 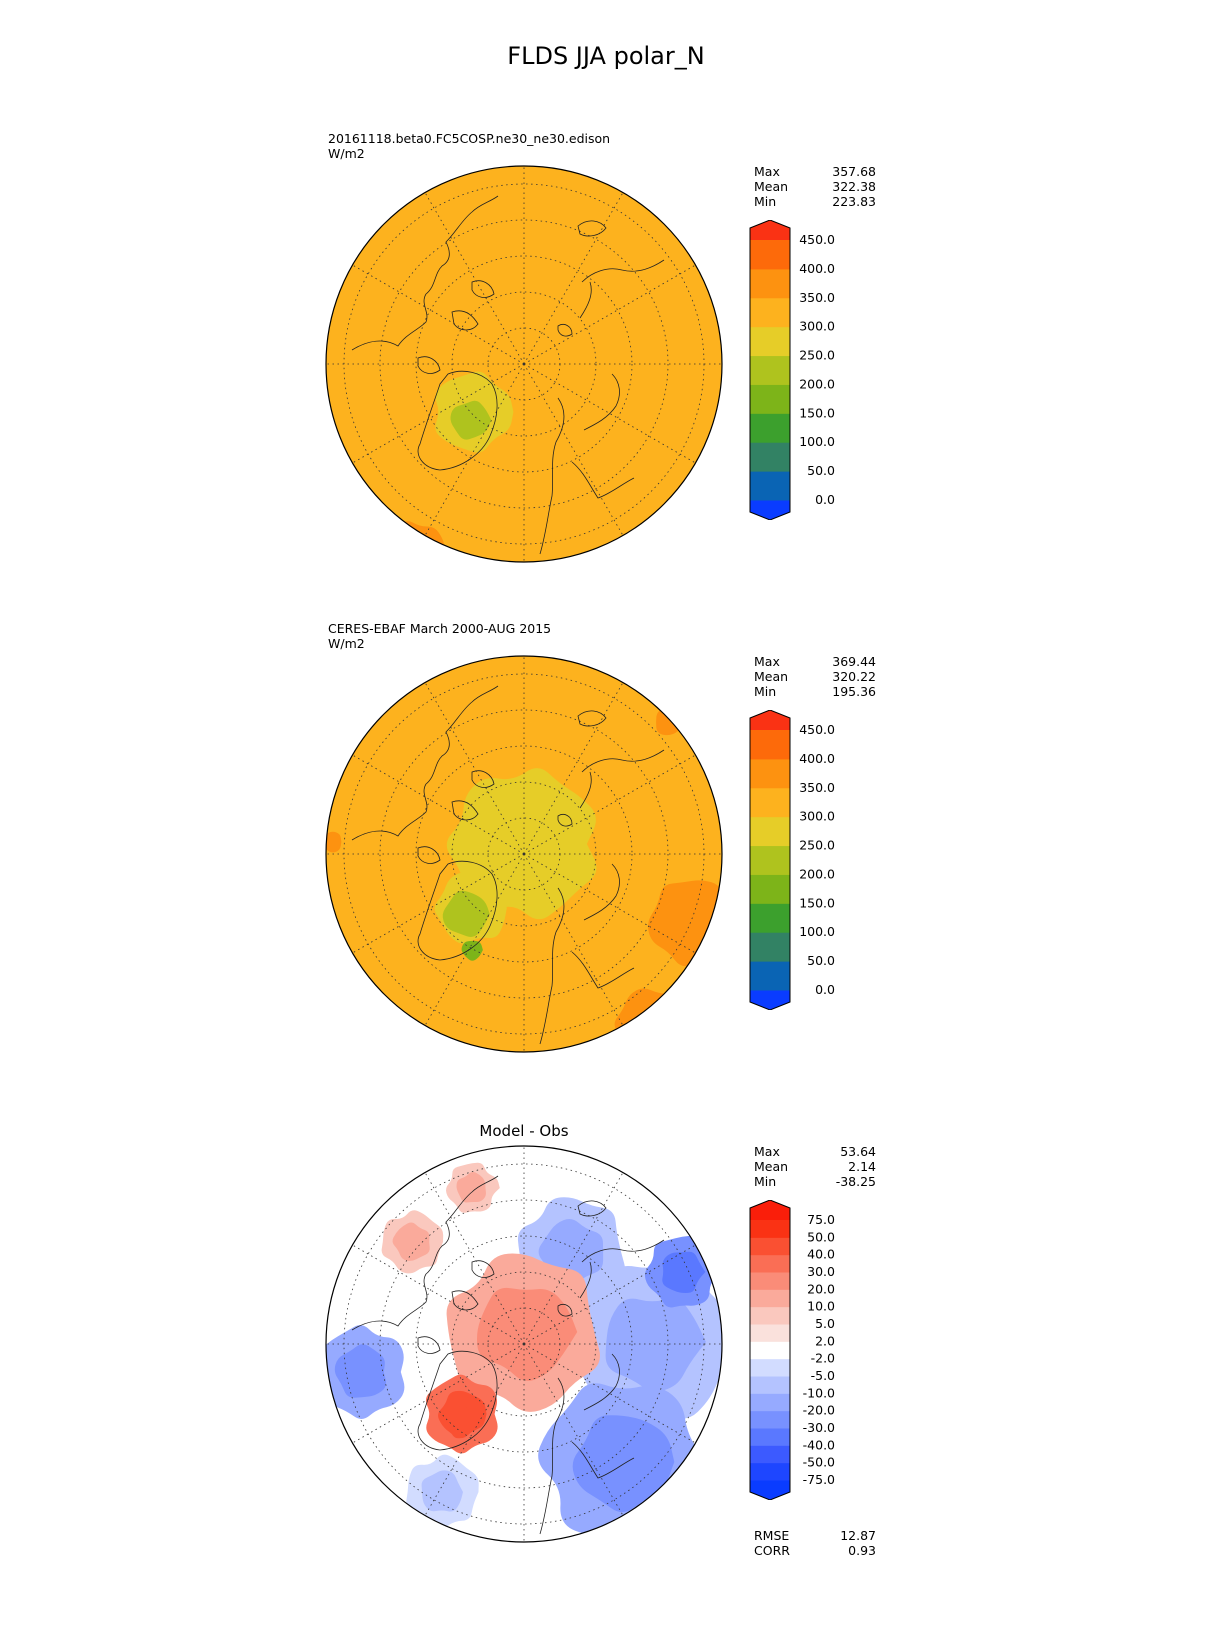 I want to click on colorbar-tick-label: 5.0, so click(x=825, y=1323).